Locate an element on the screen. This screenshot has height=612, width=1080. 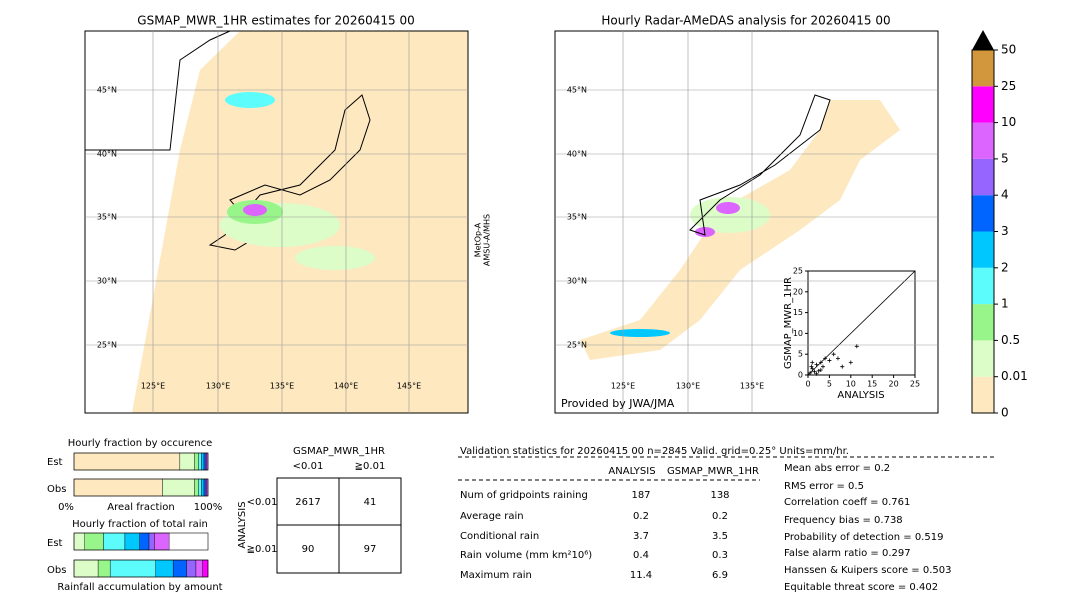
y-tick-label: 20 is located at coordinates (798, 291).